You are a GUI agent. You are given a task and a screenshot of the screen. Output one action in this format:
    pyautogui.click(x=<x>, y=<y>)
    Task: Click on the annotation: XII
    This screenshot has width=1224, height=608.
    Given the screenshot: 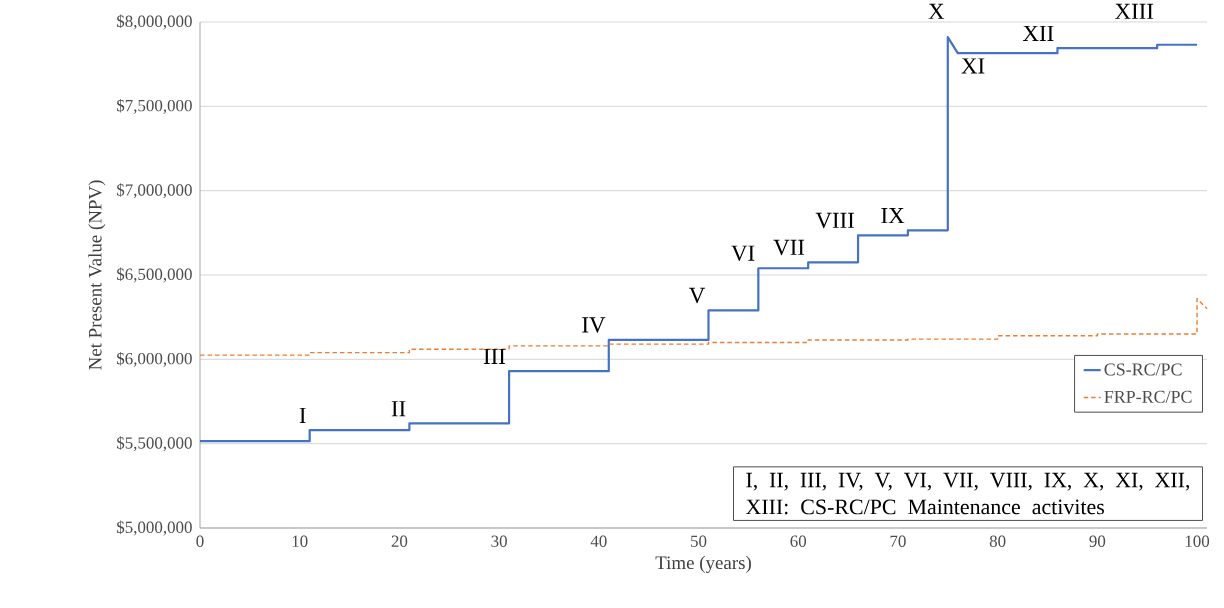 What is the action you would take?
    pyautogui.click(x=1038, y=33)
    